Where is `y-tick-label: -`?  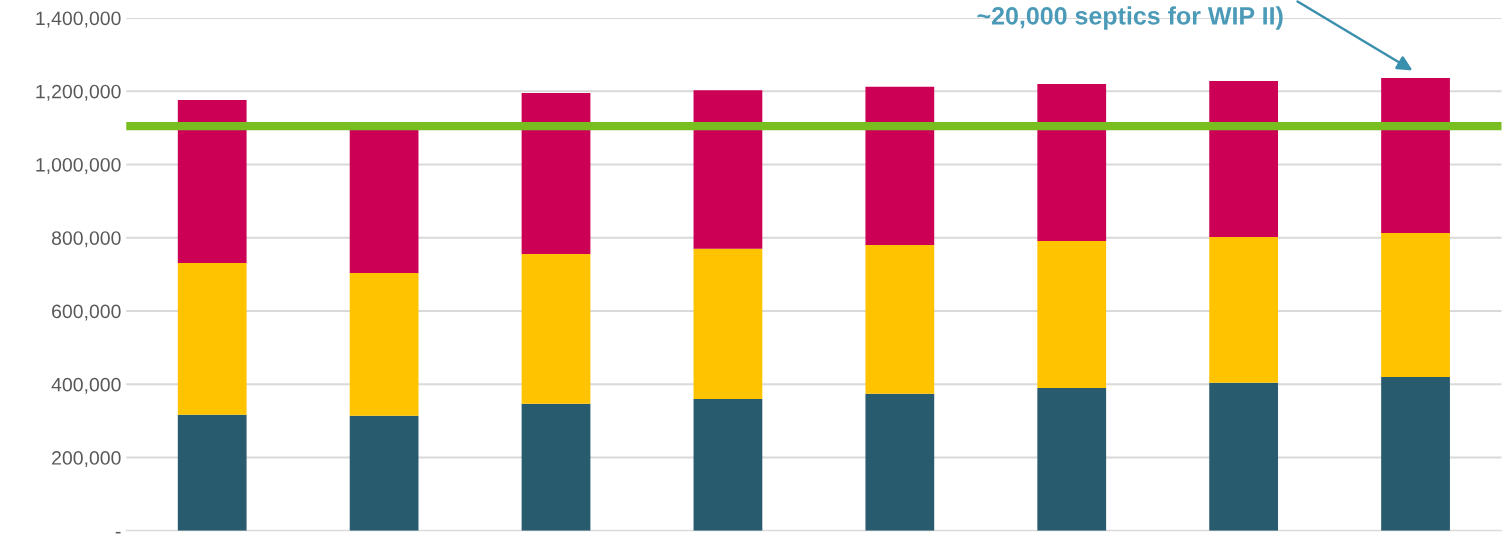 y-tick-label: - is located at coordinates (118, 532).